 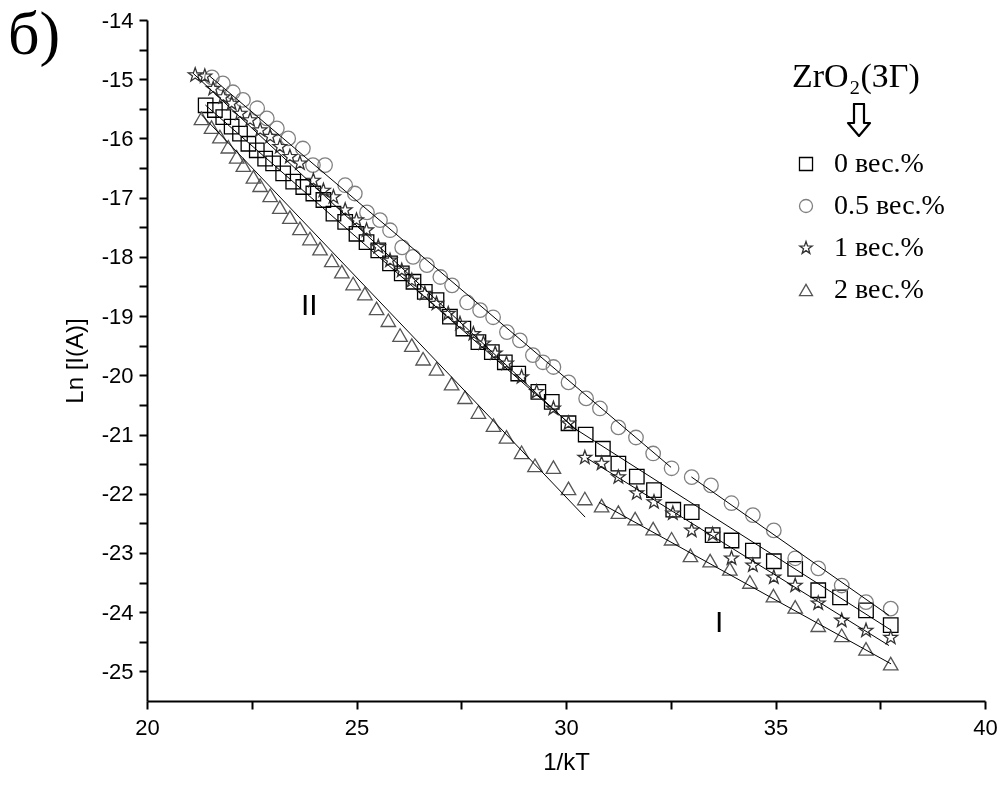 I want to click on legend-label: 0.5 вес.%, so click(x=889, y=204).